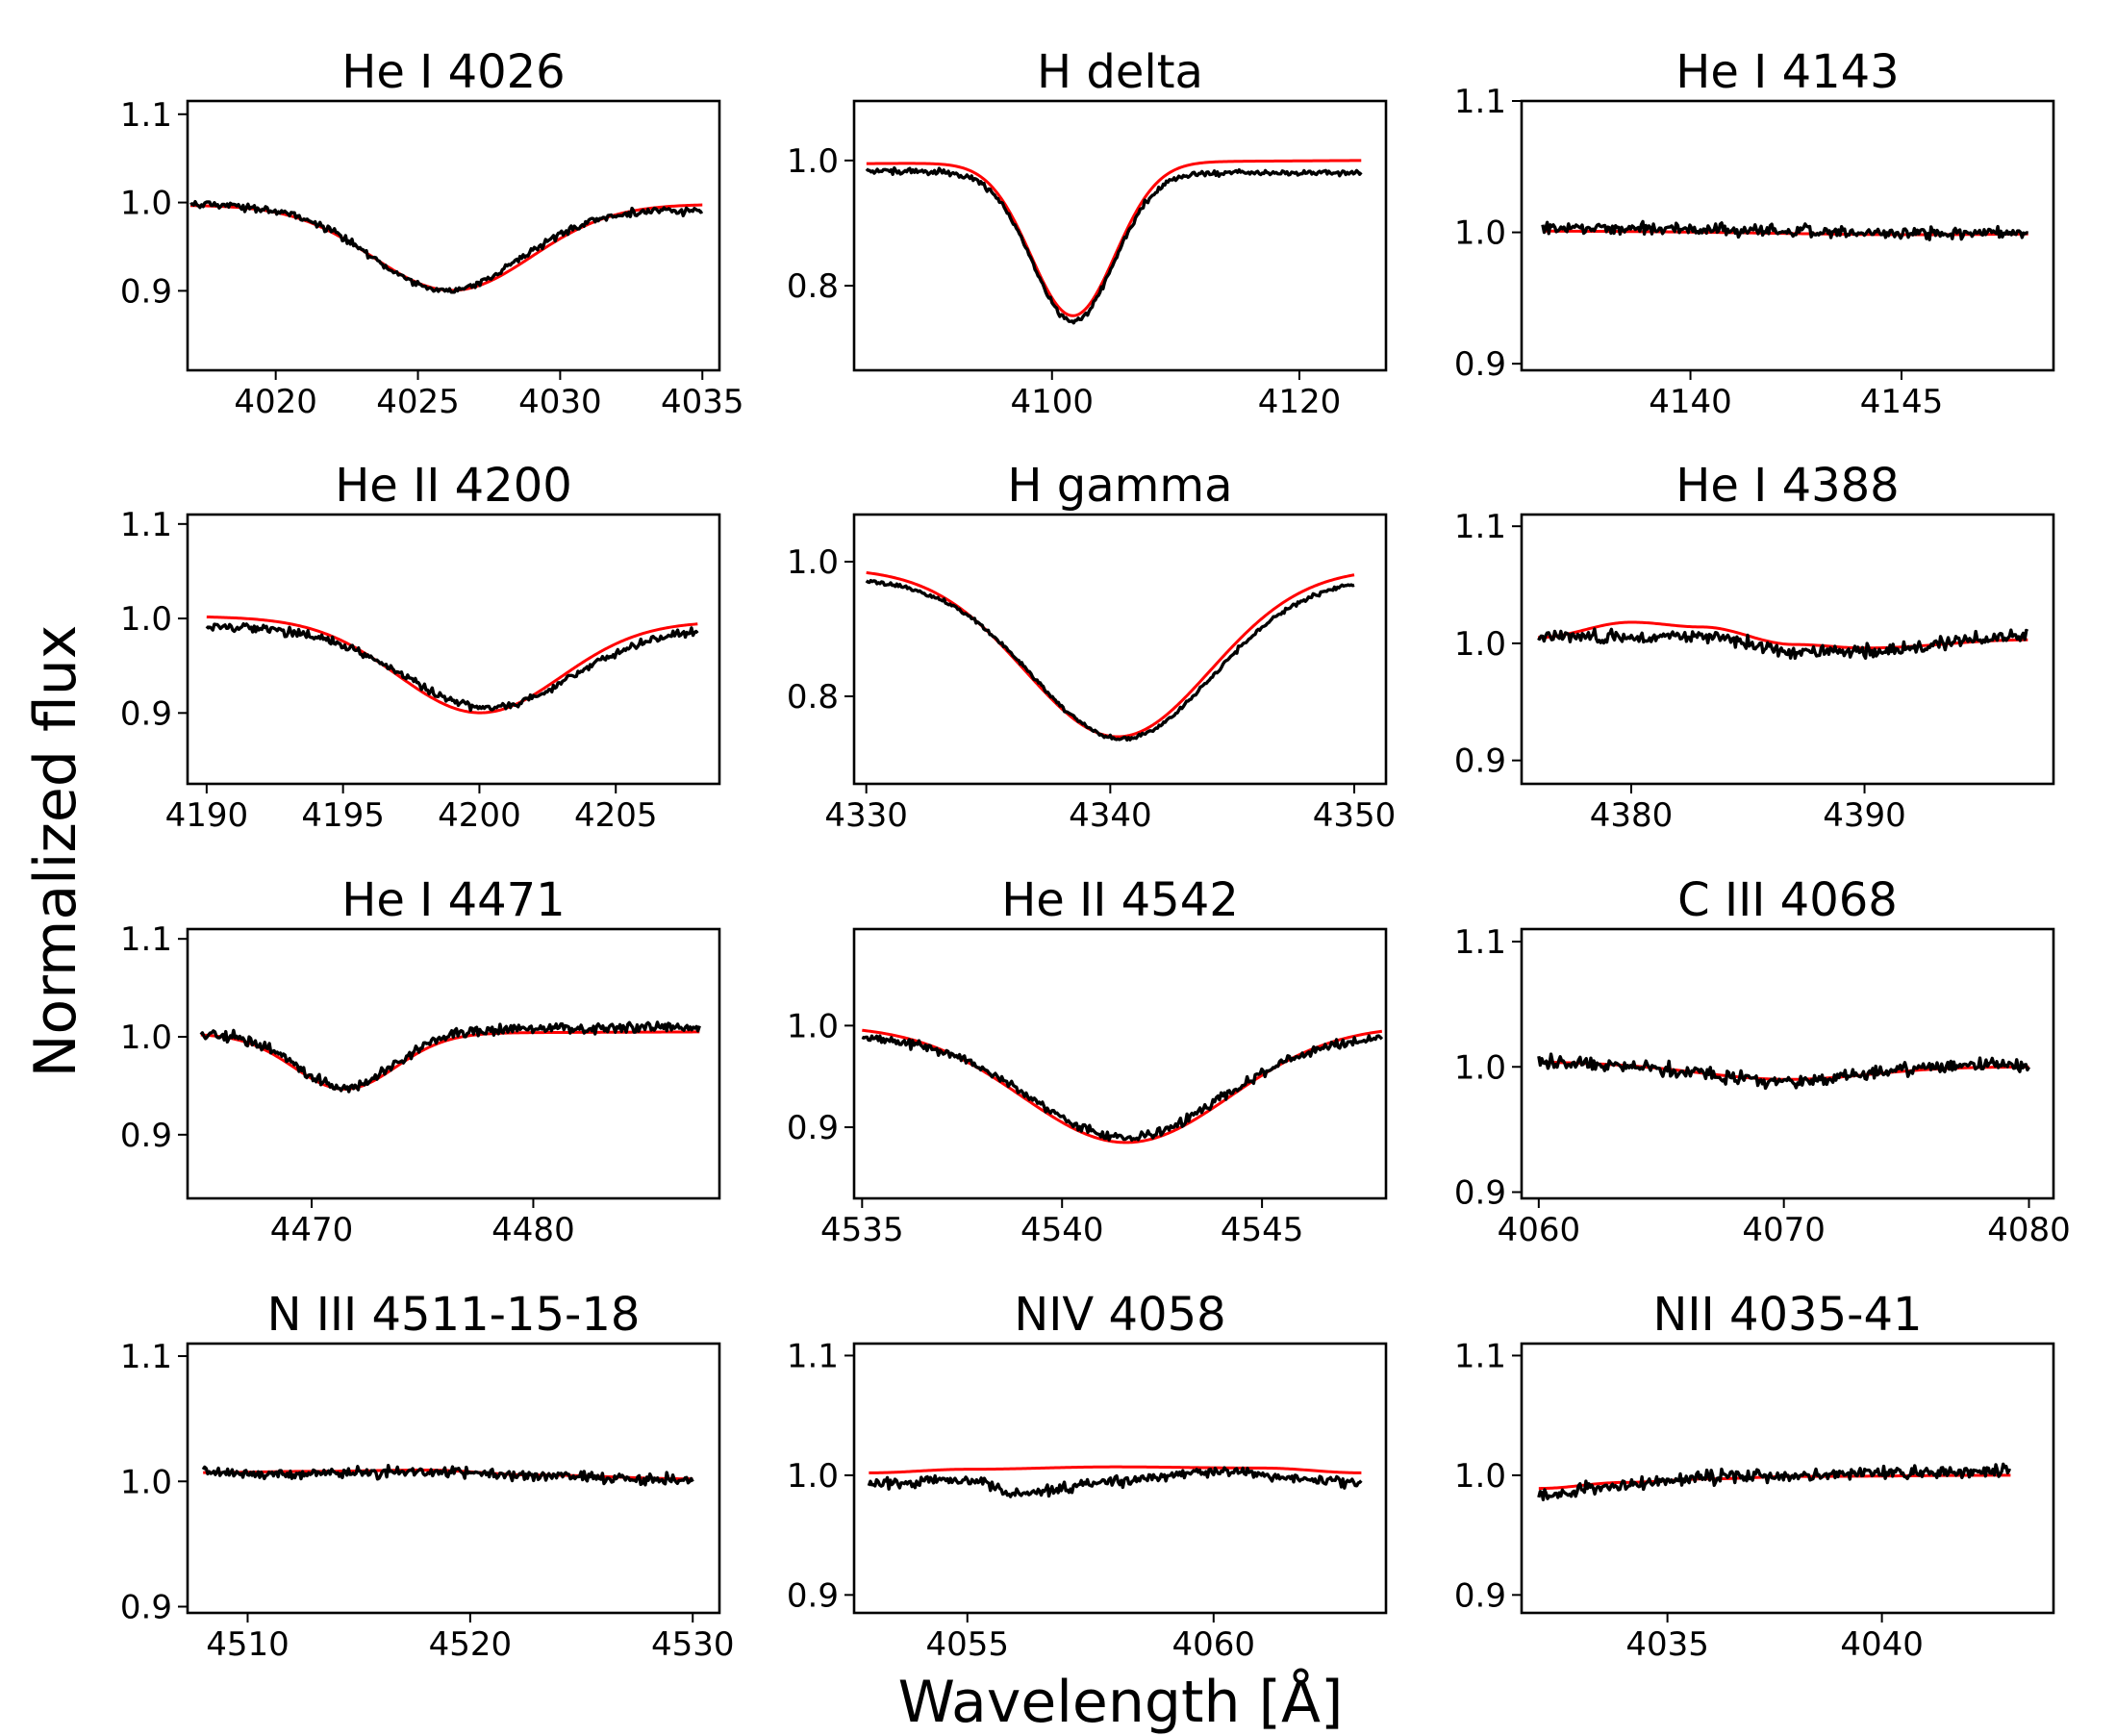 The width and height of the screenshot is (2116, 1736). I want to click on x-tick-label: 4205, so click(616, 815).